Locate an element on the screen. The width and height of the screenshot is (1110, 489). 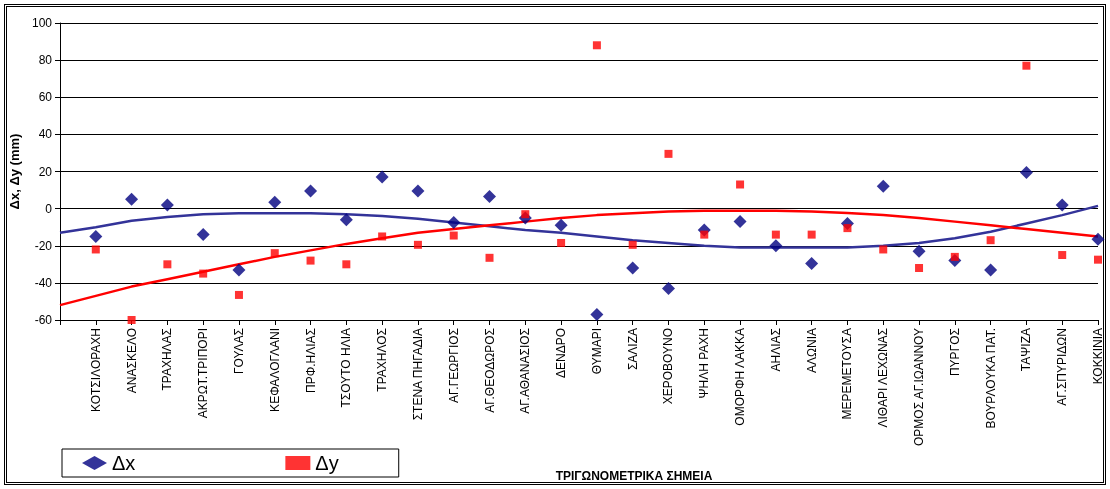
x-tick-label: ΚΟΚΚΙΝΙΑ is located at coordinates (1098, 356).